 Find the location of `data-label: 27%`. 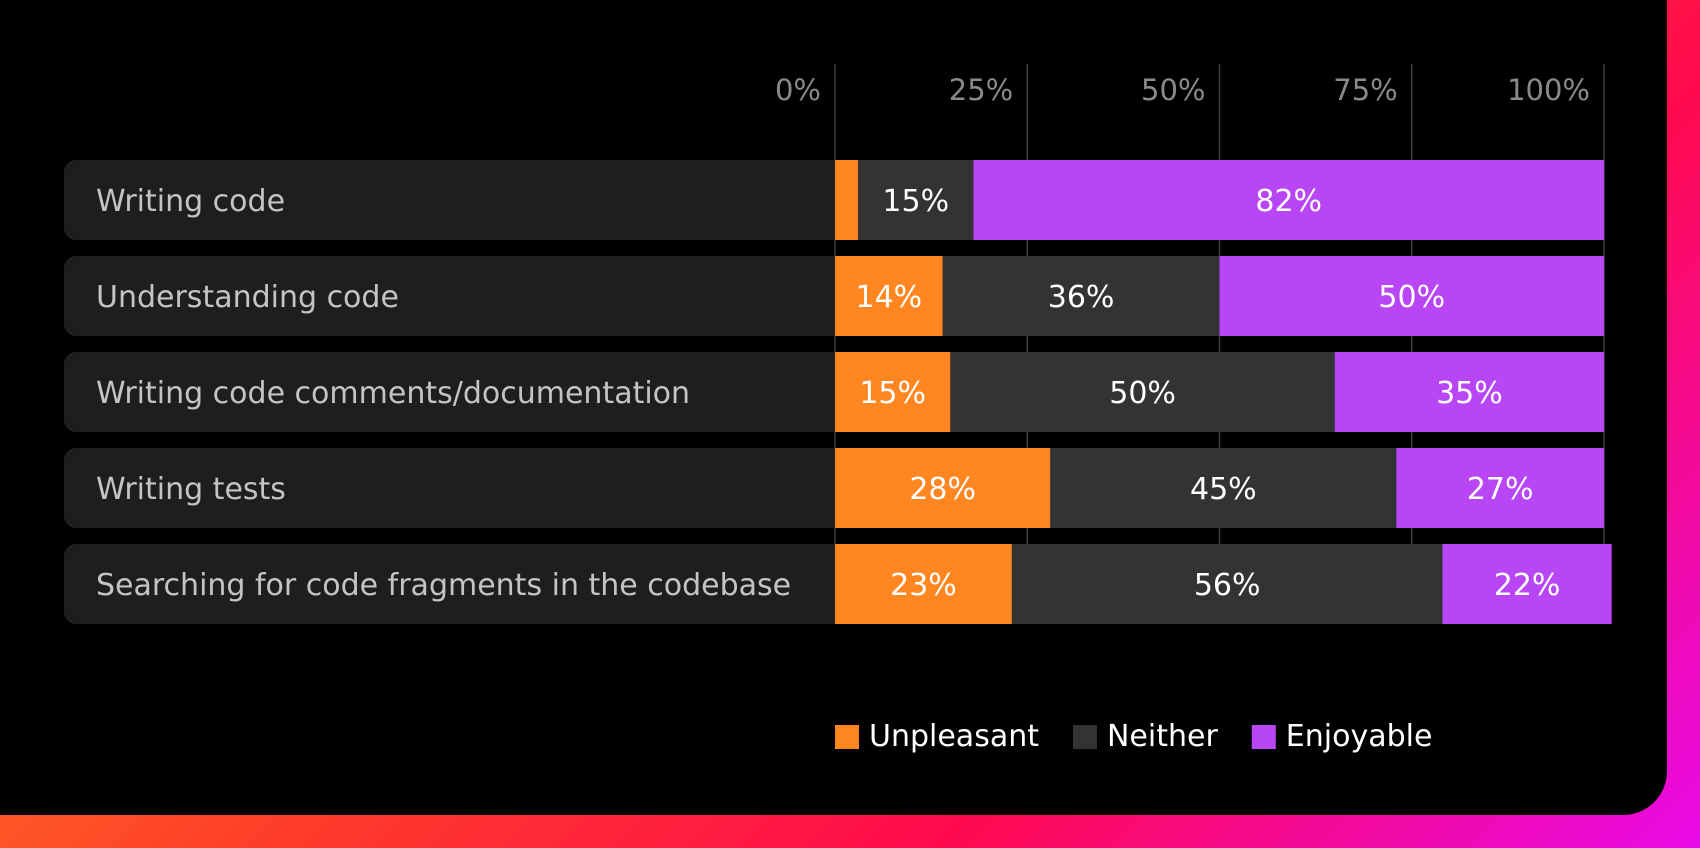

data-label: 27% is located at coordinates (1500, 489).